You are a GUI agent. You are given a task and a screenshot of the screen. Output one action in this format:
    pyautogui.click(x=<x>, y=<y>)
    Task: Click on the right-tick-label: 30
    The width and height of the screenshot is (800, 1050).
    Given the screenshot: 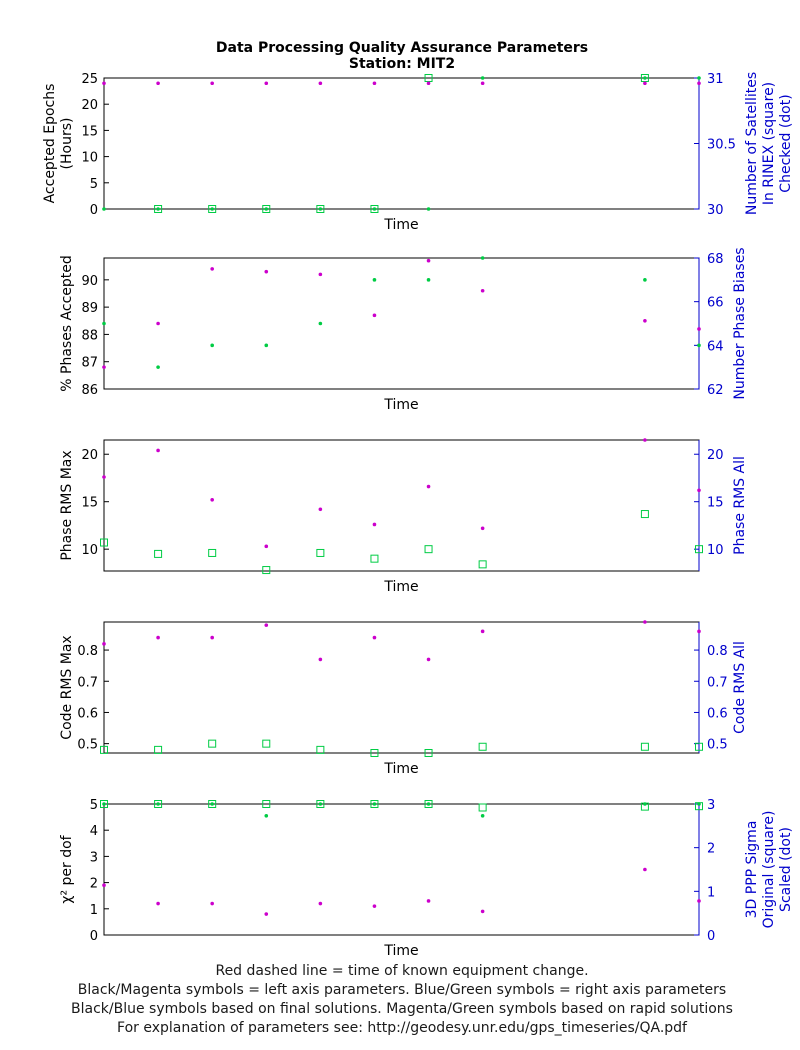 What is the action you would take?
    pyautogui.click(x=715, y=210)
    